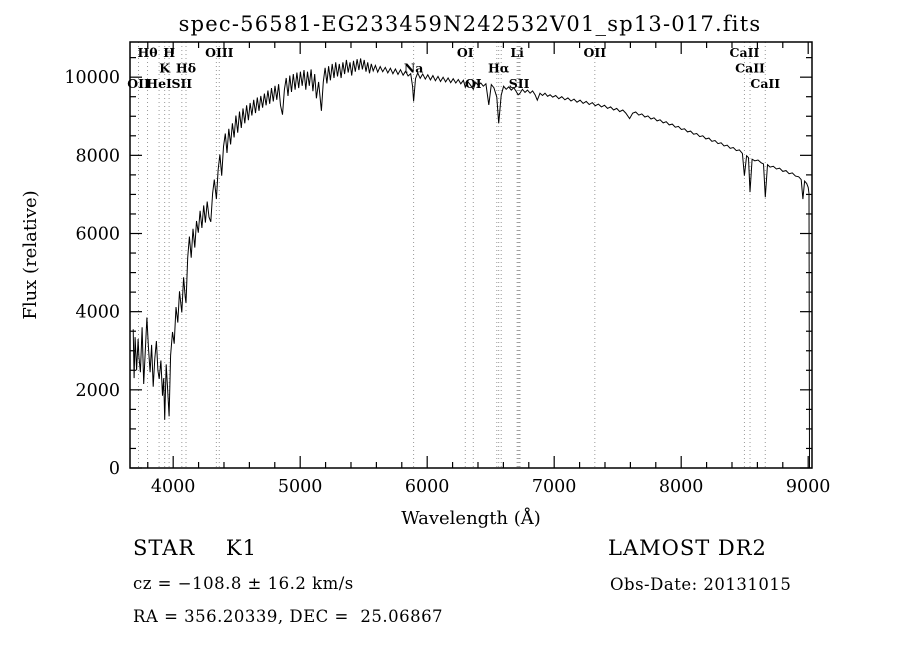 The height and width of the screenshot is (650, 900). What do you see at coordinates (219, 52) in the screenshot?
I see `spectral-line-label: OIII` at bounding box center [219, 52].